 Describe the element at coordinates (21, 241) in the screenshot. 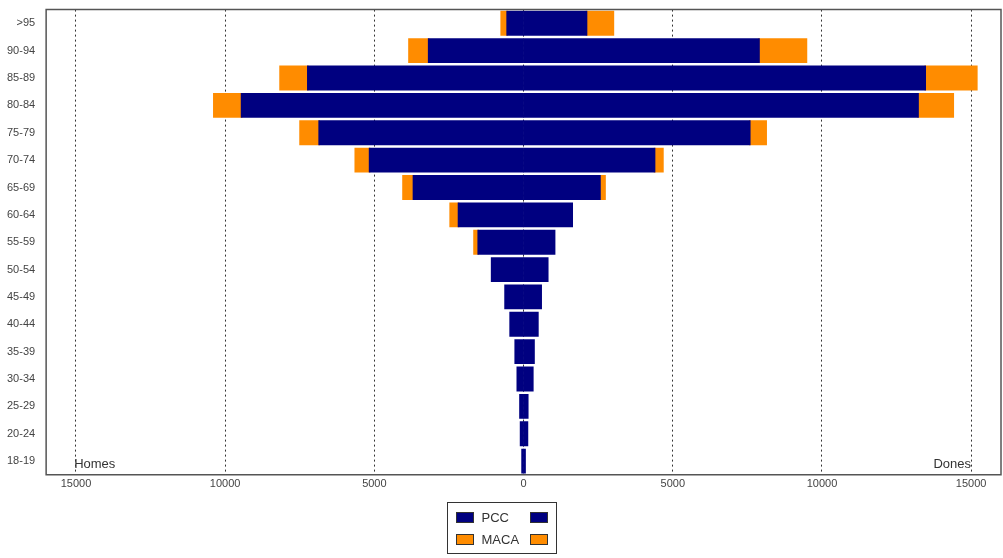

I see `y-tick-label: 55-59` at that location.